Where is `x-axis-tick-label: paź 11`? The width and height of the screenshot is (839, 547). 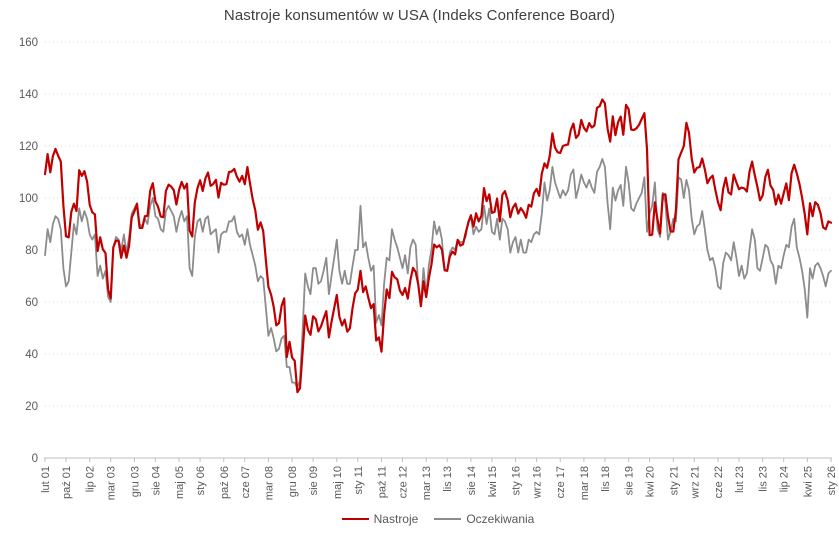
x-axis-tick-label: paź 11 is located at coordinates (382, 482).